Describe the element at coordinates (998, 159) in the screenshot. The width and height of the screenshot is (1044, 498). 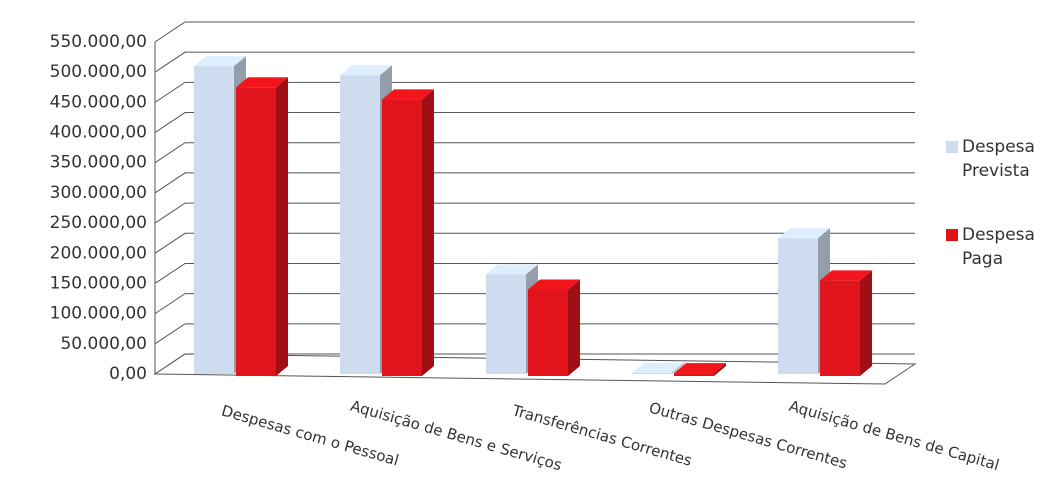
I see `legend-label: Despesa Prevista` at that location.